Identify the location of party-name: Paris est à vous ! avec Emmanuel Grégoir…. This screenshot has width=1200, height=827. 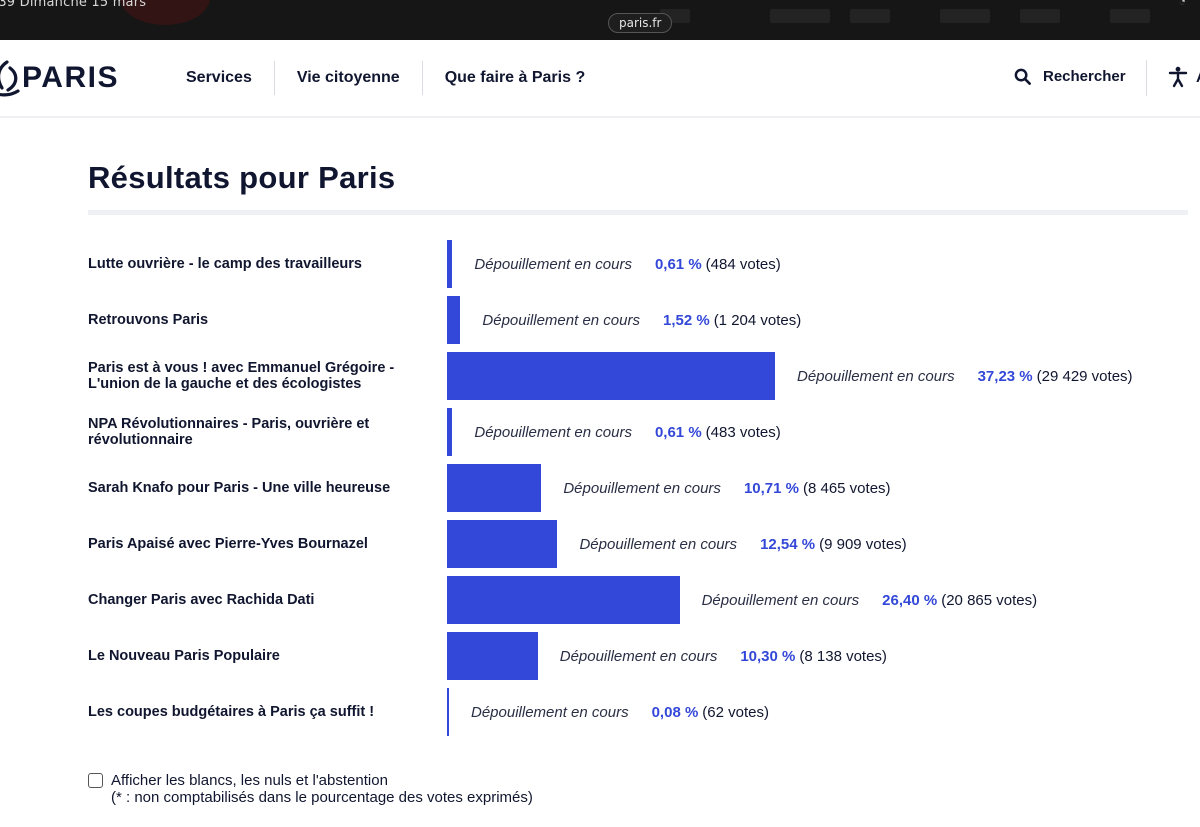
(241, 376).